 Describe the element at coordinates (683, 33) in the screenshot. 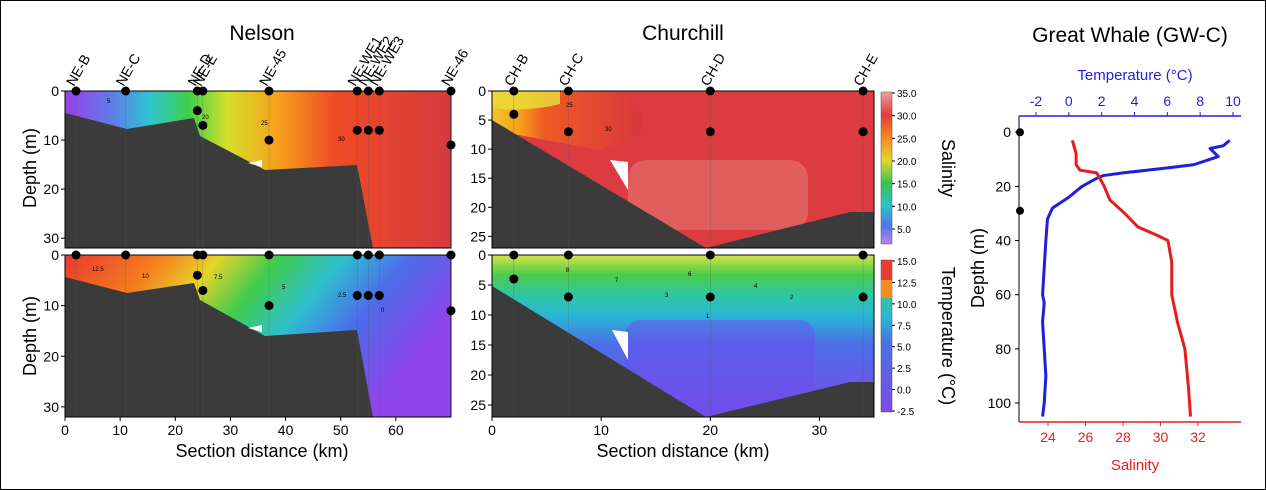

I see `churchill-title: Churchill` at that location.